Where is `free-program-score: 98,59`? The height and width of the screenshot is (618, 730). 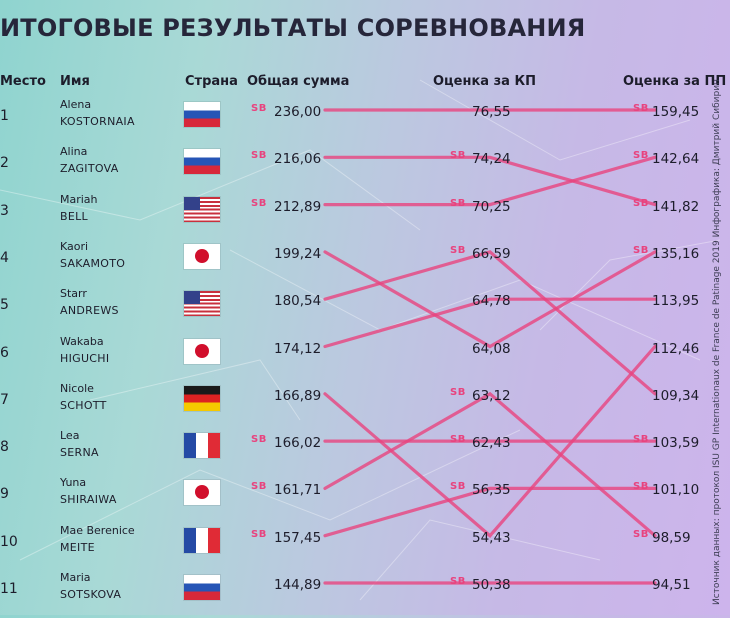
free-program-score: 98,59 is located at coordinates (671, 537).